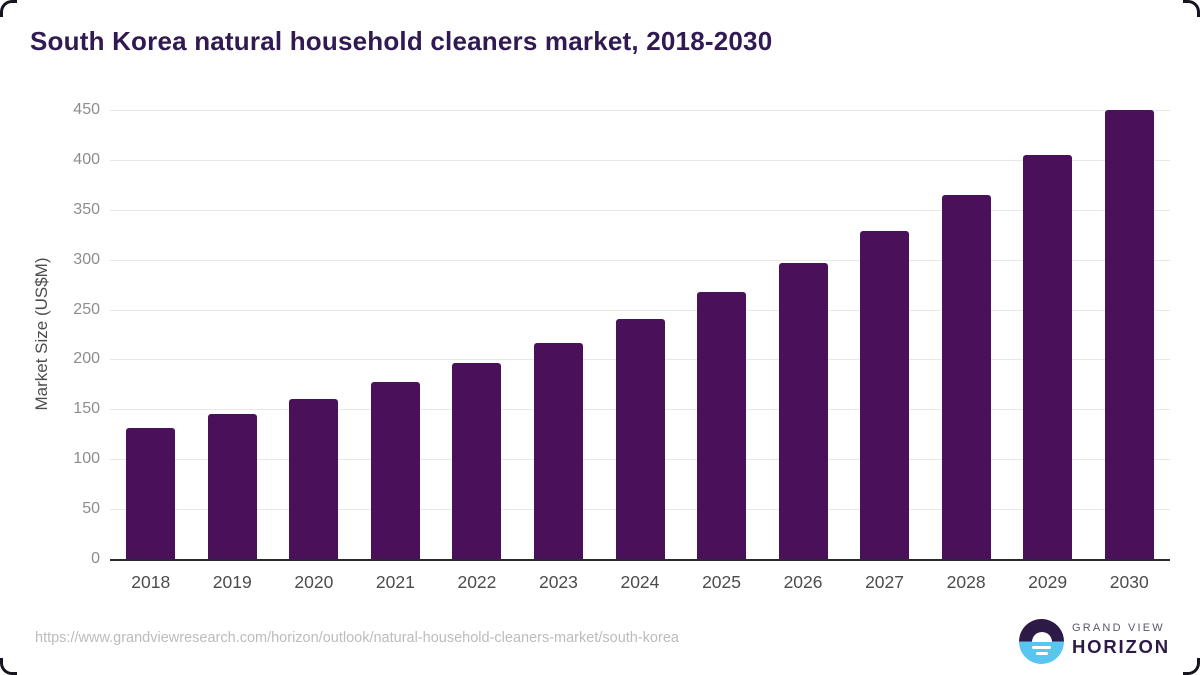 This screenshot has width=1200, height=675. Describe the element at coordinates (86, 109) in the screenshot. I see `y-tick-label: 450` at that location.